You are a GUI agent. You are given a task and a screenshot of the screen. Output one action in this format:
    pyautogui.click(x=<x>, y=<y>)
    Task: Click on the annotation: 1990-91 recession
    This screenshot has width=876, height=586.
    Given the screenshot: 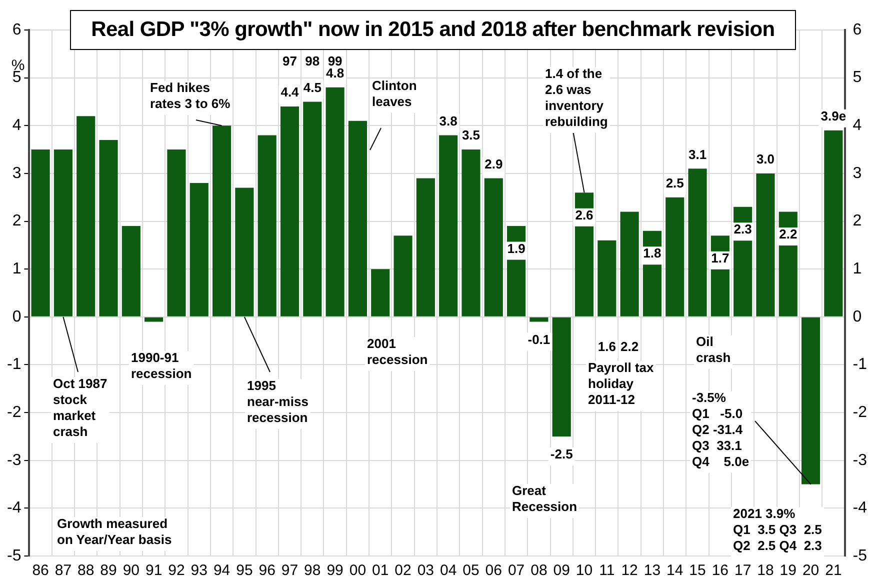 What is the action you would take?
    pyautogui.click(x=161, y=366)
    